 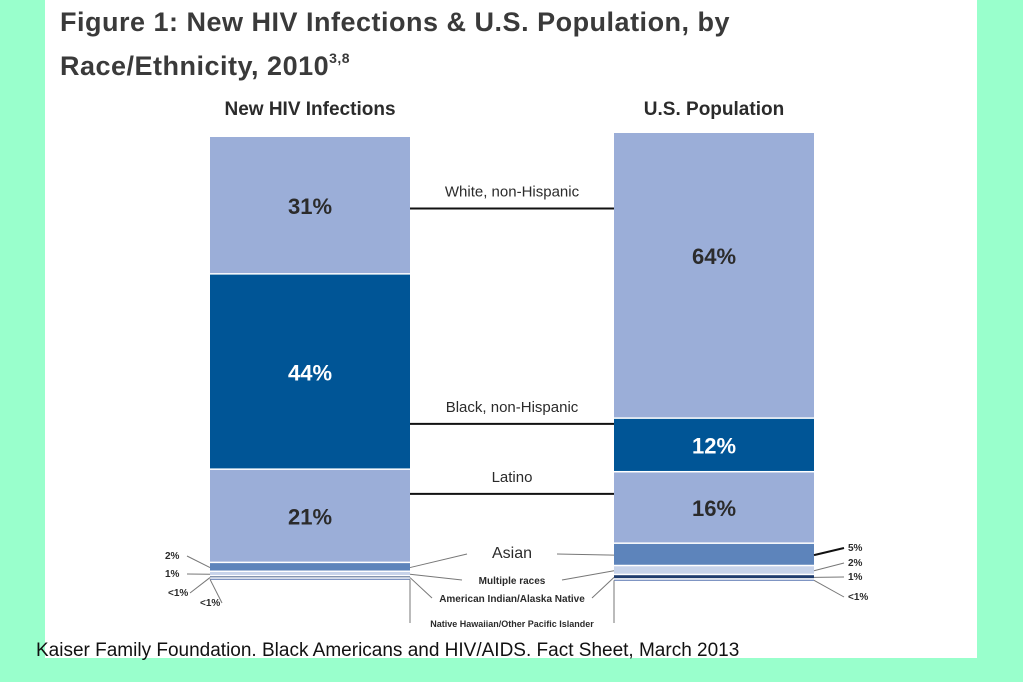 I want to click on data-label-latino-new-hiv-infections: 21%, so click(x=310, y=517).